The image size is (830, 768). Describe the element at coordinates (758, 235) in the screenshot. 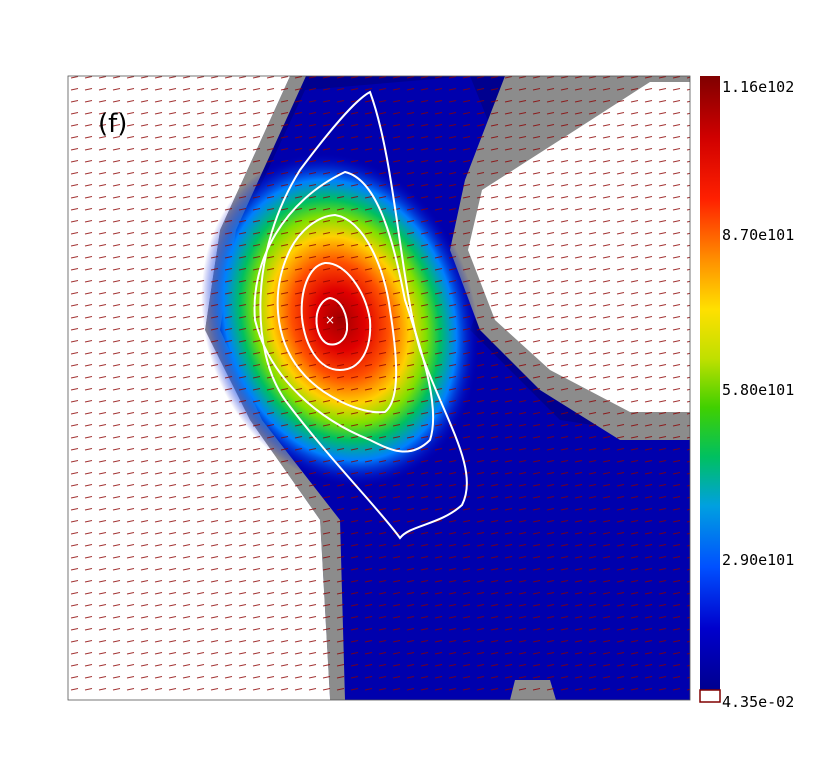

I see `colorbar-tick-2: 8.70e101` at that location.